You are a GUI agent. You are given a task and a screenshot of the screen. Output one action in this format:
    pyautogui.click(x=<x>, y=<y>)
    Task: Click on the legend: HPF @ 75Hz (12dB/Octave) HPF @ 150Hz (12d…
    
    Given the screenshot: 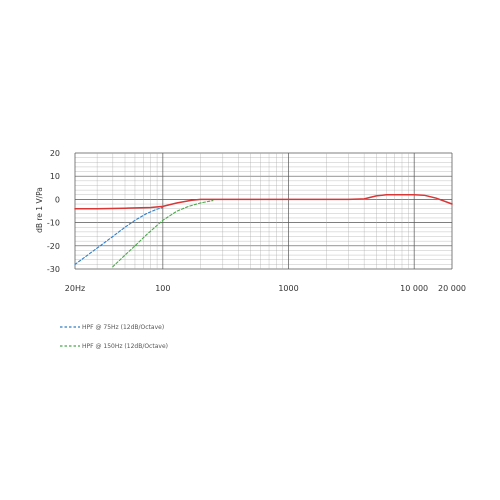 What is the action you would take?
    pyautogui.click(x=114, y=337)
    